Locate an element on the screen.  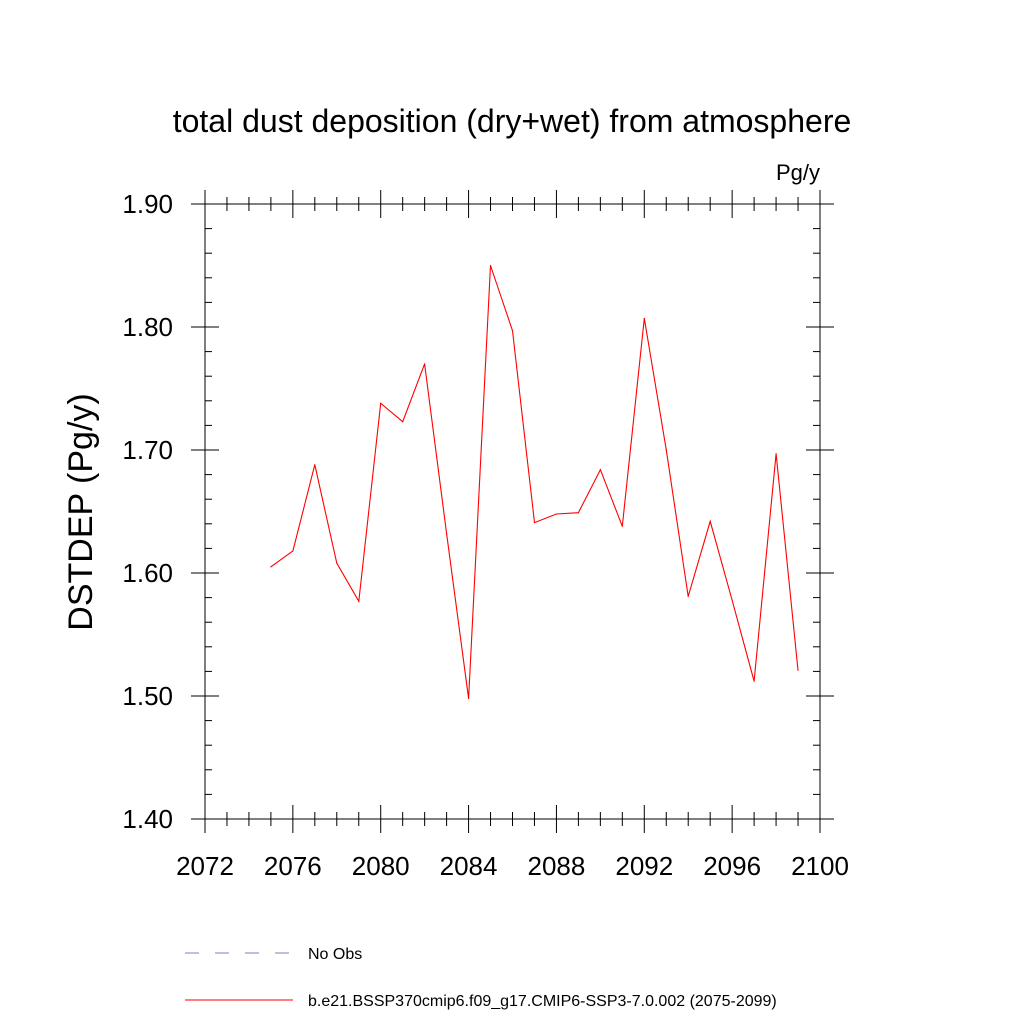
x-tick-label: 2092 is located at coordinates (644, 866).